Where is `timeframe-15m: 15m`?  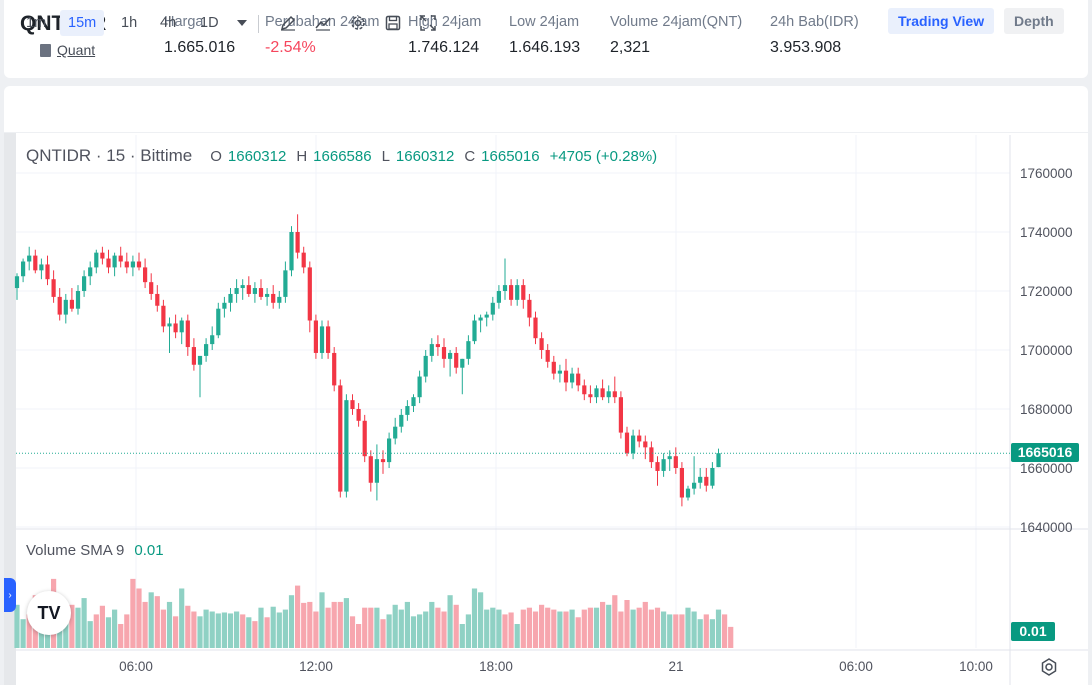
timeframe-15m: 15m is located at coordinates (82, 23).